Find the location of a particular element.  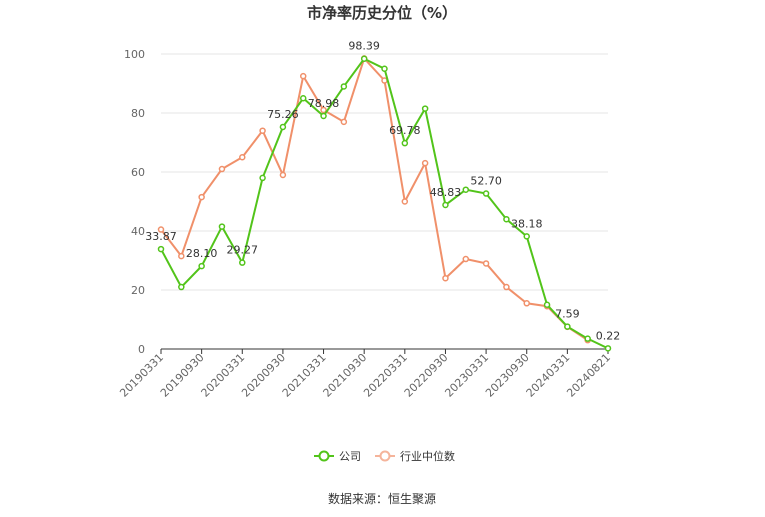

y-tick-label: 60 is located at coordinates (138, 172).